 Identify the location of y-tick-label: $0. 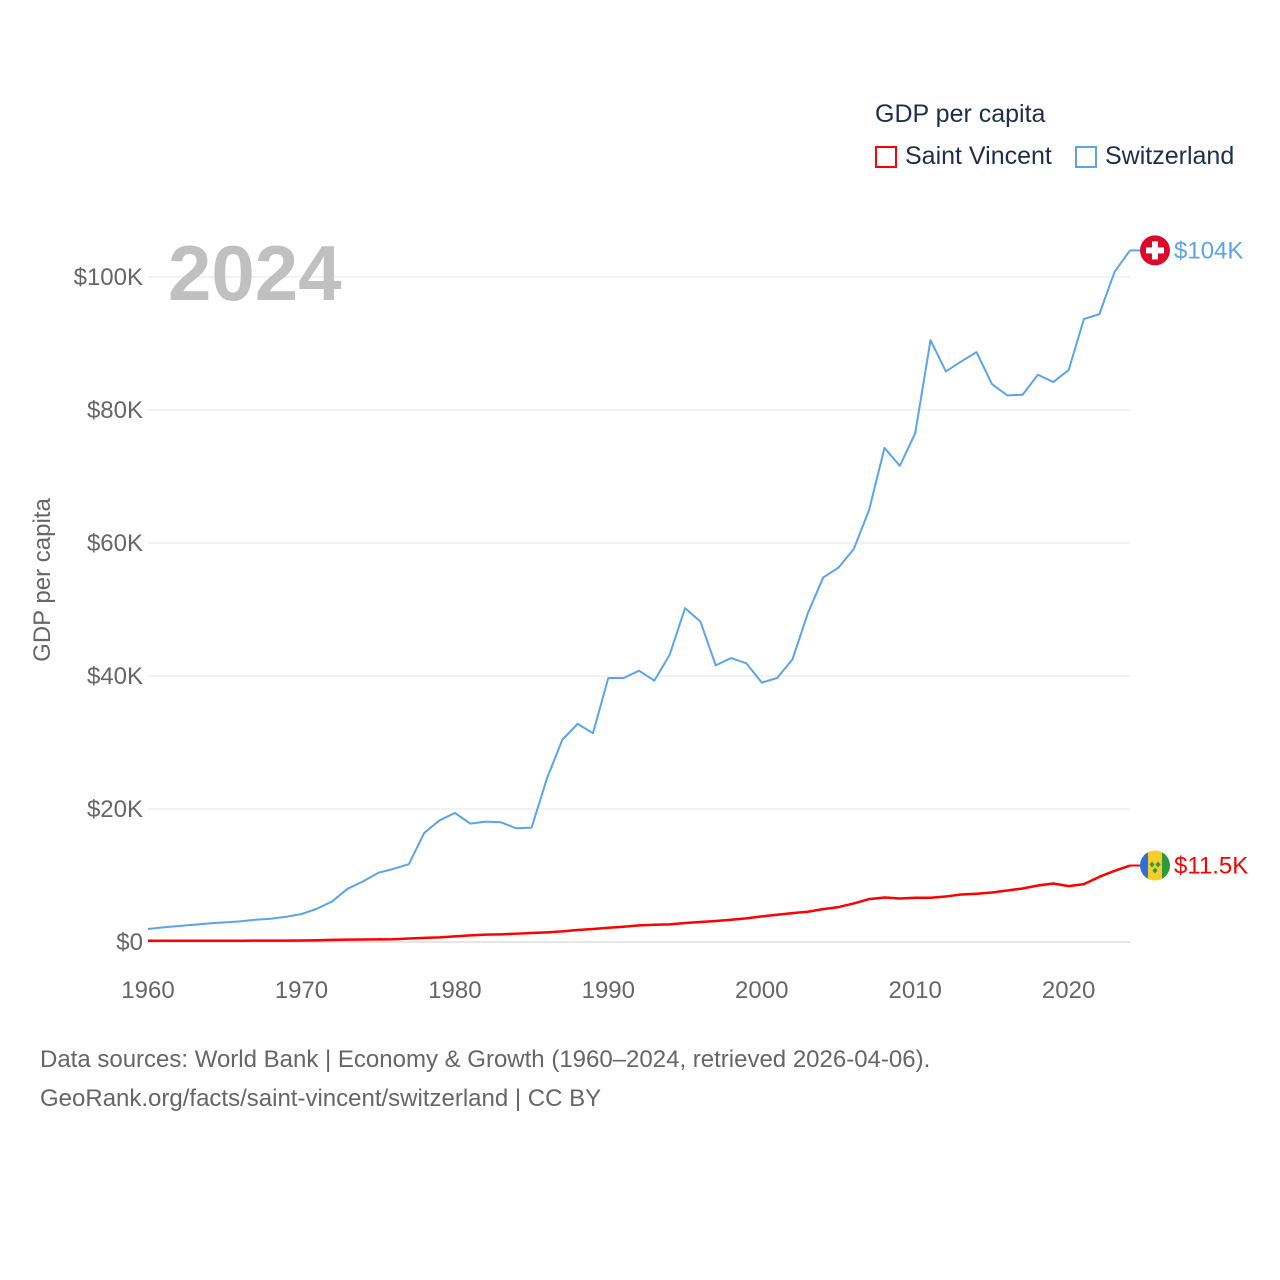
(129, 942).